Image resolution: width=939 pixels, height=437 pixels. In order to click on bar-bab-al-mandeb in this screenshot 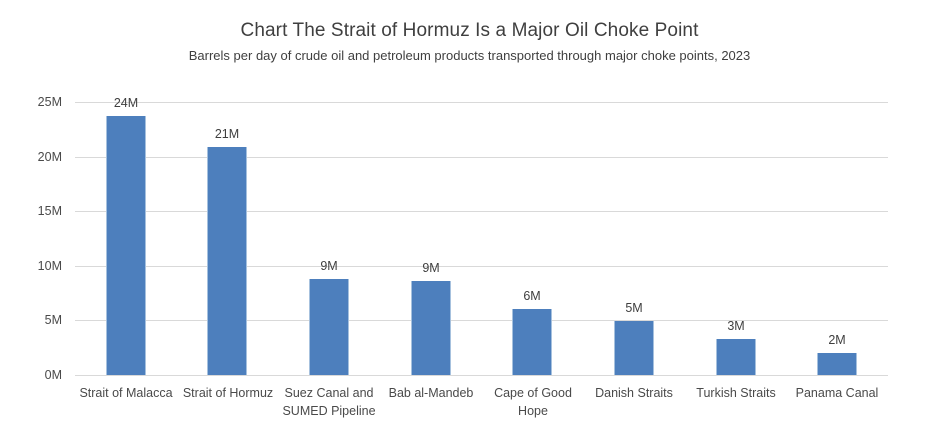, I will do `click(431, 328)`.